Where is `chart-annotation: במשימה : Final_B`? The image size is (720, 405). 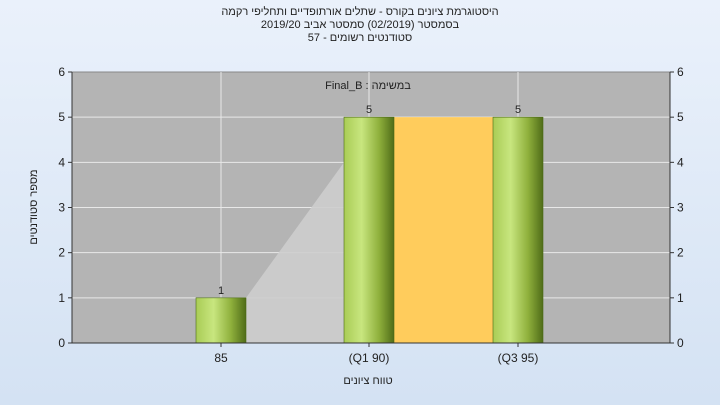
chart-annotation: במשימה : Final_B is located at coordinates (368, 86).